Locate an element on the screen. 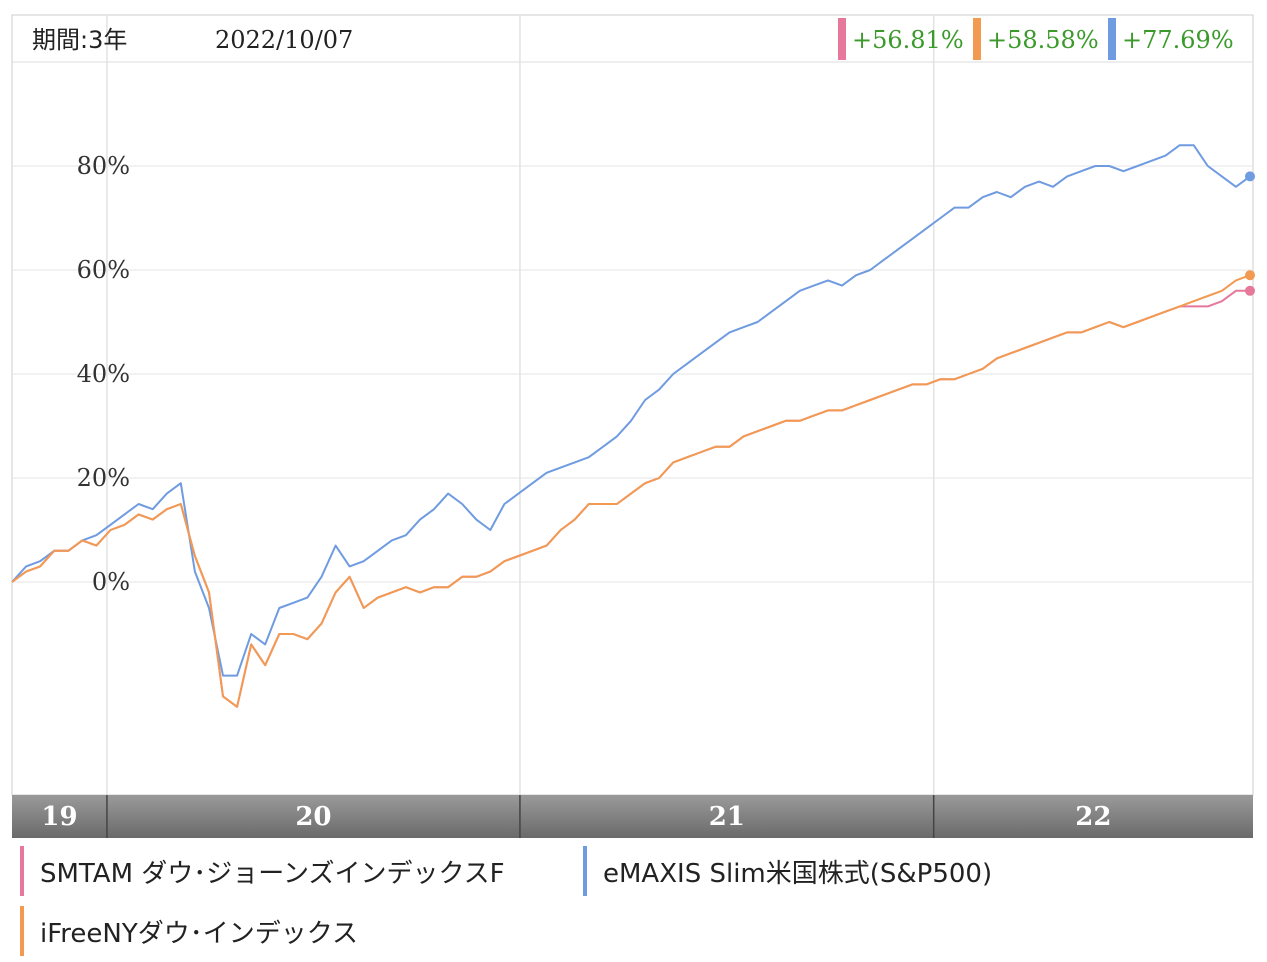 Image resolution: width=1267 pixels, height=962 pixels. legend-label-ifree: iFreeNYダウ･インデックス is located at coordinates (199, 933).